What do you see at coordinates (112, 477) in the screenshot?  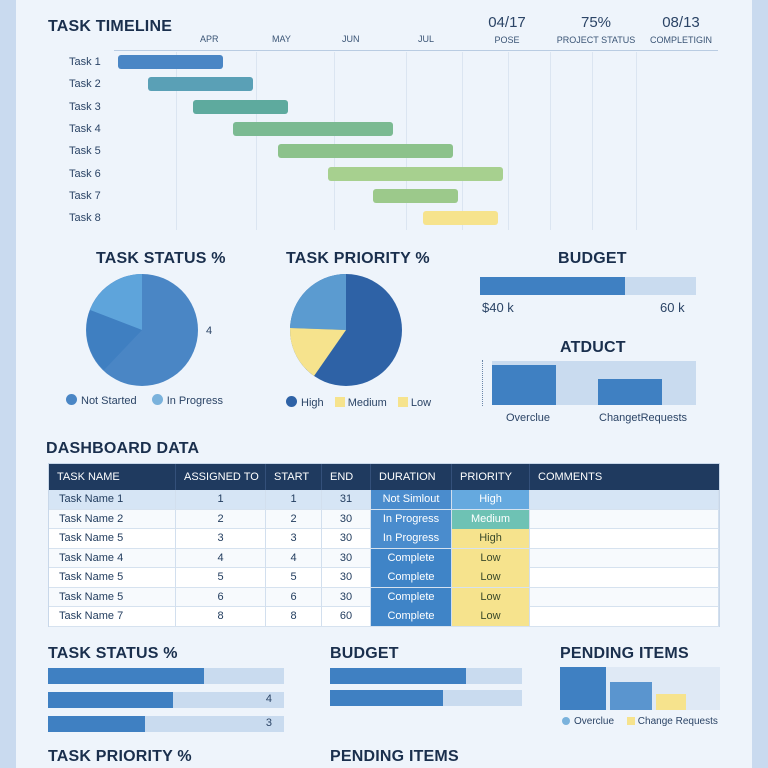 I see `header-task-name: TASK NAME` at bounding box center [112, 477].